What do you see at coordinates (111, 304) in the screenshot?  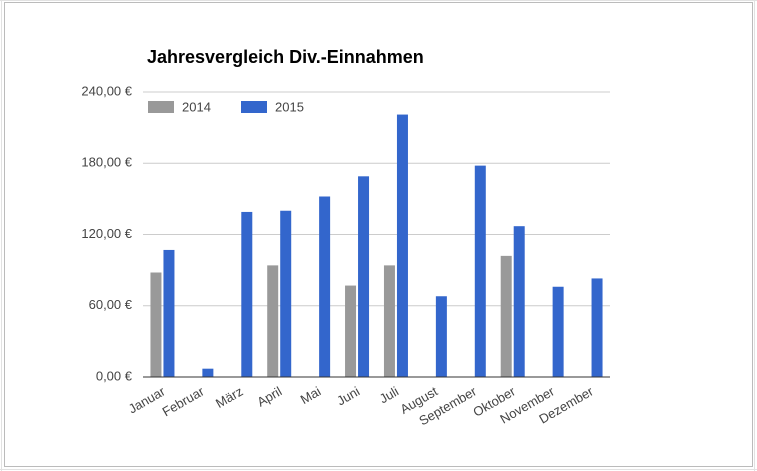 I see `y-tick-label: 60,00 €` at bounding box center [111, 304].